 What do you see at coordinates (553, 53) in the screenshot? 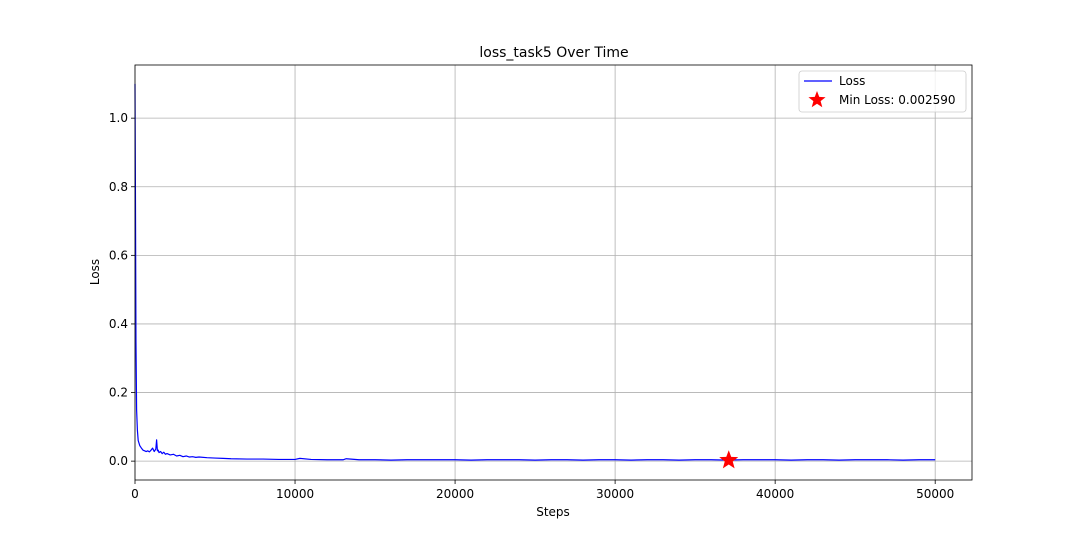
I see `chart-title: loss_task5 Over Time` at bounding box center [553, 53].